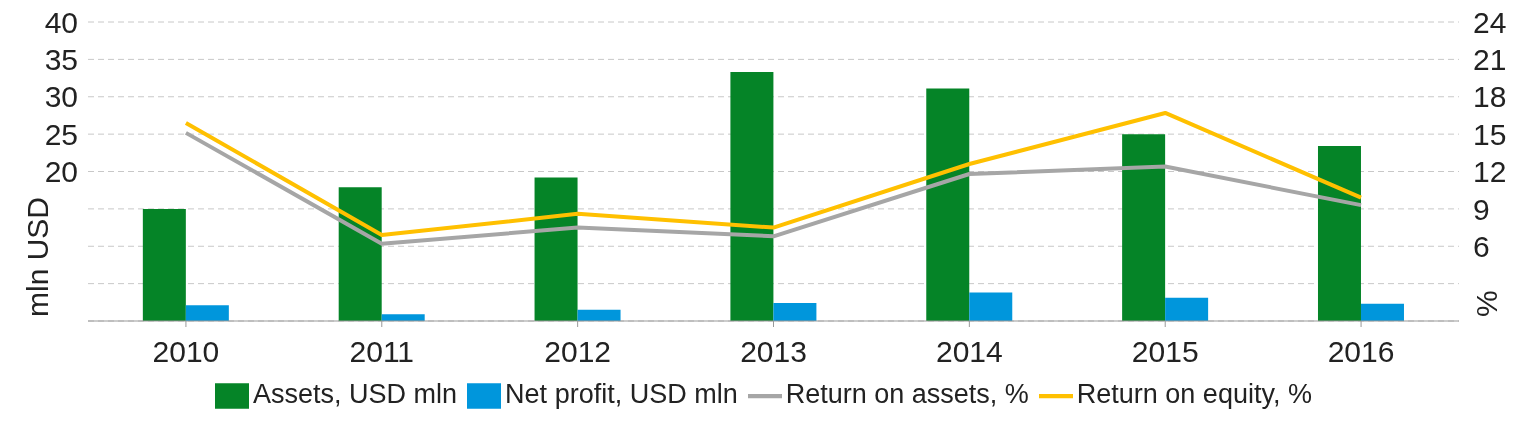 The width and height of the screenshot is (1537, 425). What do you see at coordinates (355, 394) in the screenshot?
I see `legend-label: Assets, USD mln` at bounding box center [355, 394].